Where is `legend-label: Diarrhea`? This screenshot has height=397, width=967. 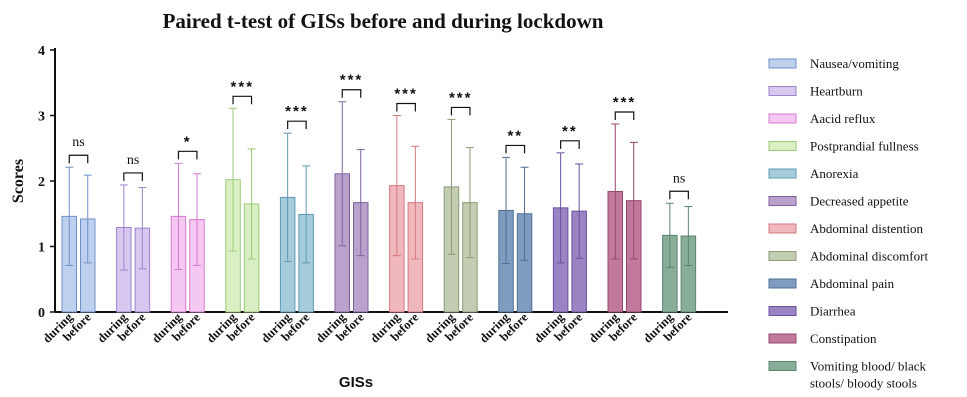
legend-label: Diarrhea is located at coordinates (833, 311).